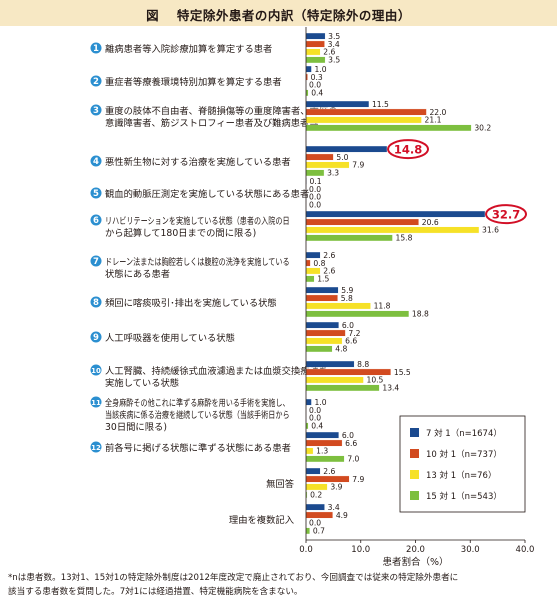  What do you see at coordinates (374, 380) in the screenshot?
I see `bar-value-label: 10.5` at bounding box center [374, 380].